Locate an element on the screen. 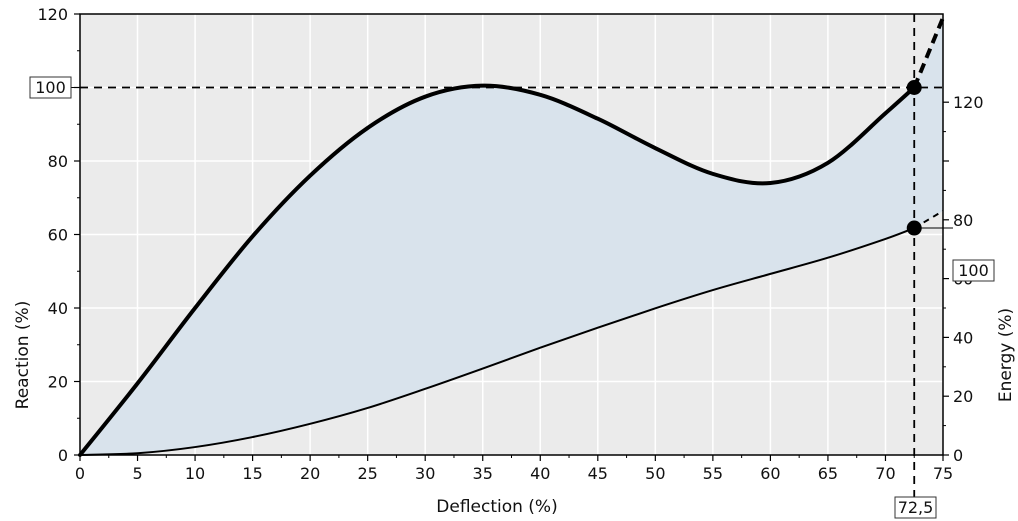  y2-tick-label-40: 40 is located at coordinates (963, 337).